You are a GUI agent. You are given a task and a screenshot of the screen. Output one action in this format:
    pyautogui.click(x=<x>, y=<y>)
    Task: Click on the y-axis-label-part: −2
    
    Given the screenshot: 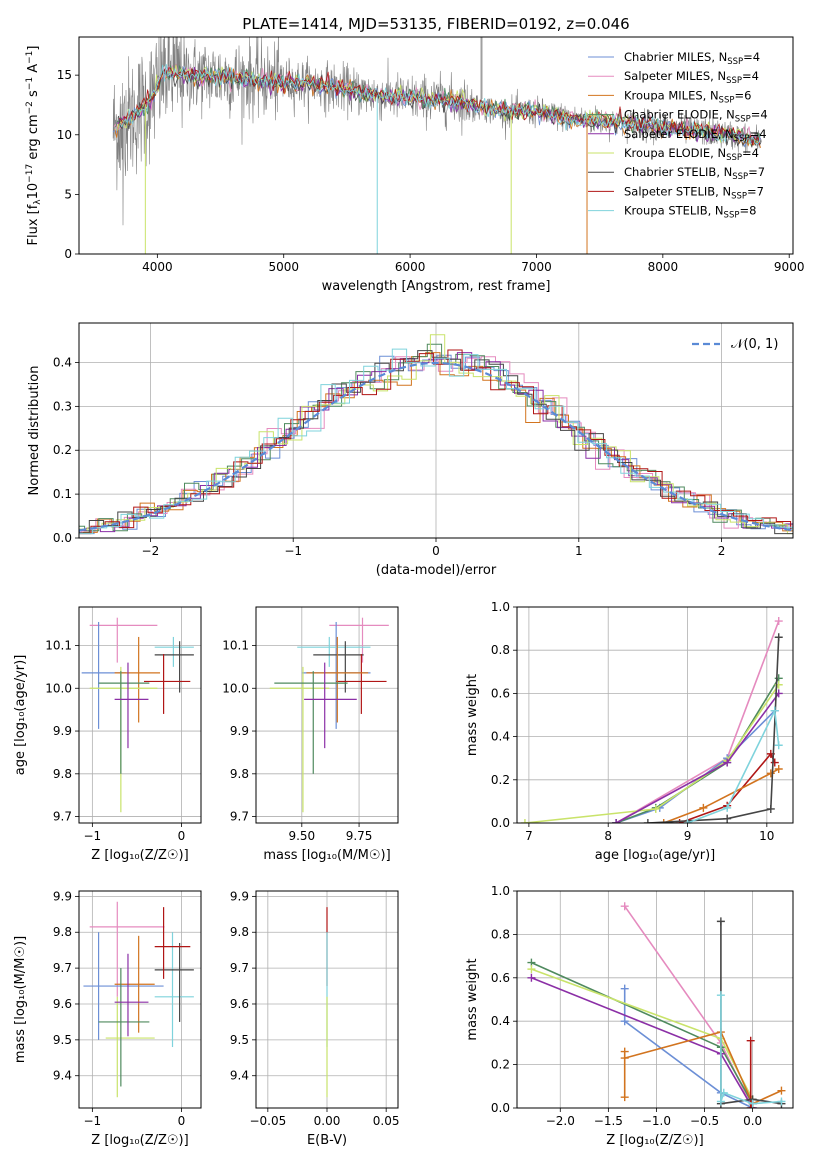 What is the action you would take?
    pyautogui.click(x=30, y=107)
    